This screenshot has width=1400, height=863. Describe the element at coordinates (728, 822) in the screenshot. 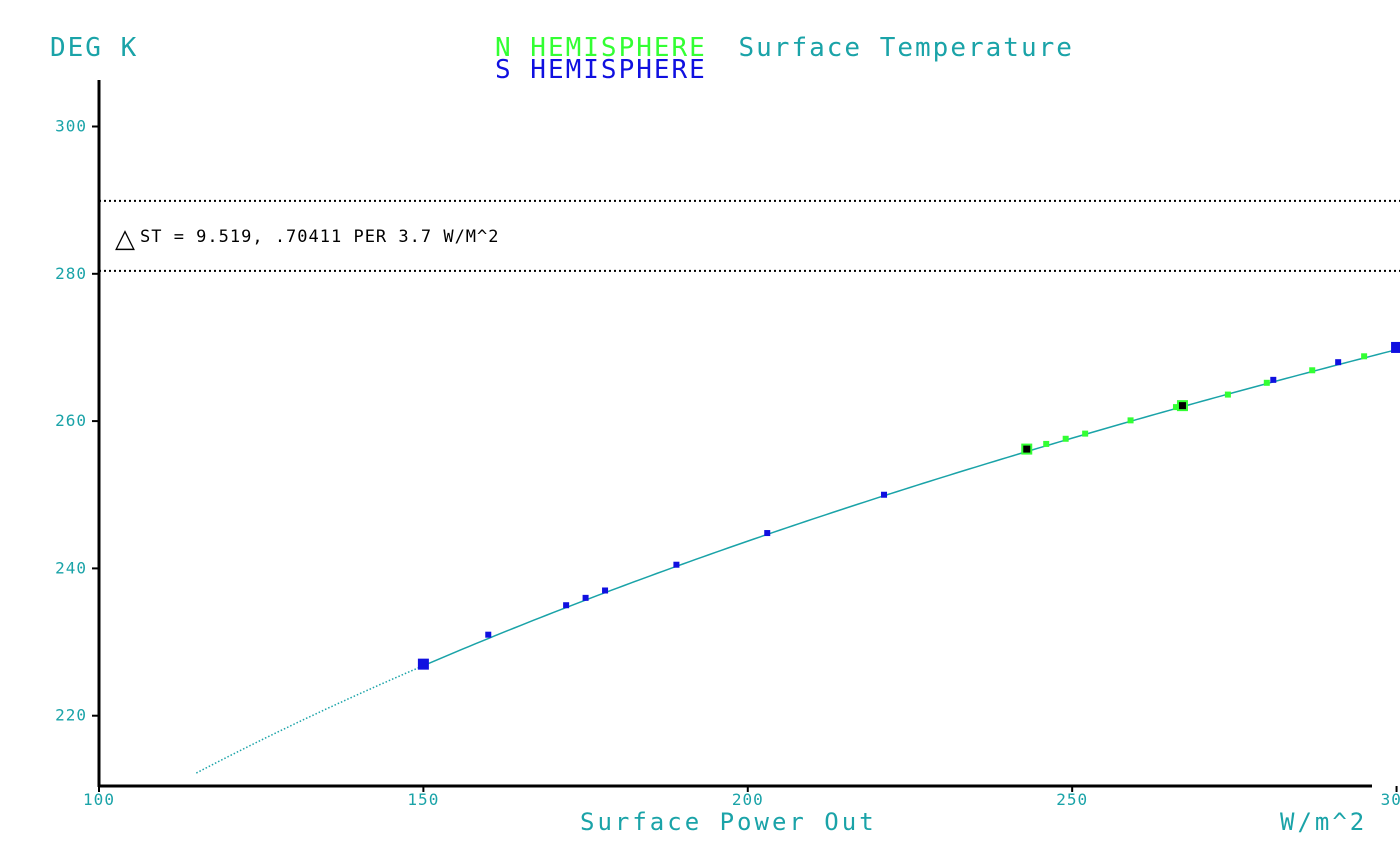

I see `x-axis-title: Surface Power Out` at that location.